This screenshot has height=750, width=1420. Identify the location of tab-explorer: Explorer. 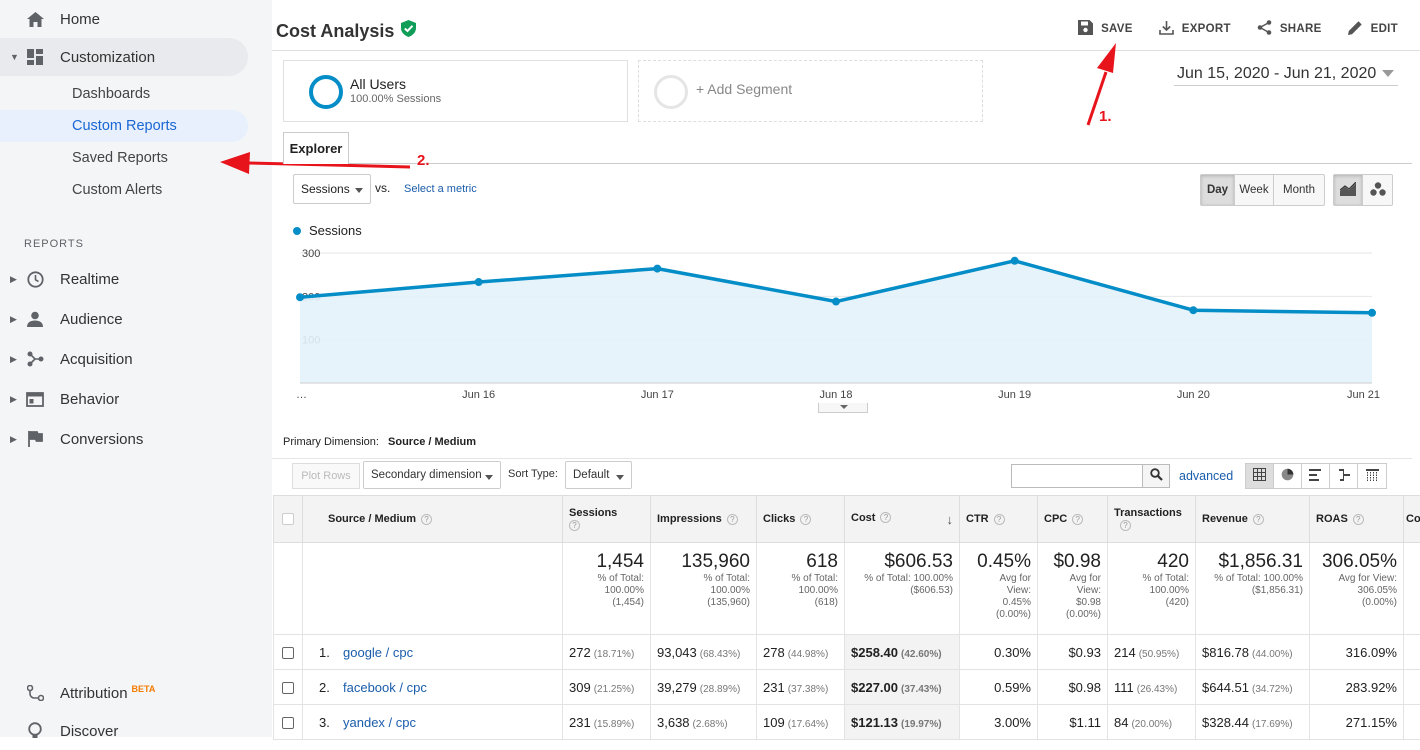
(316, 148).